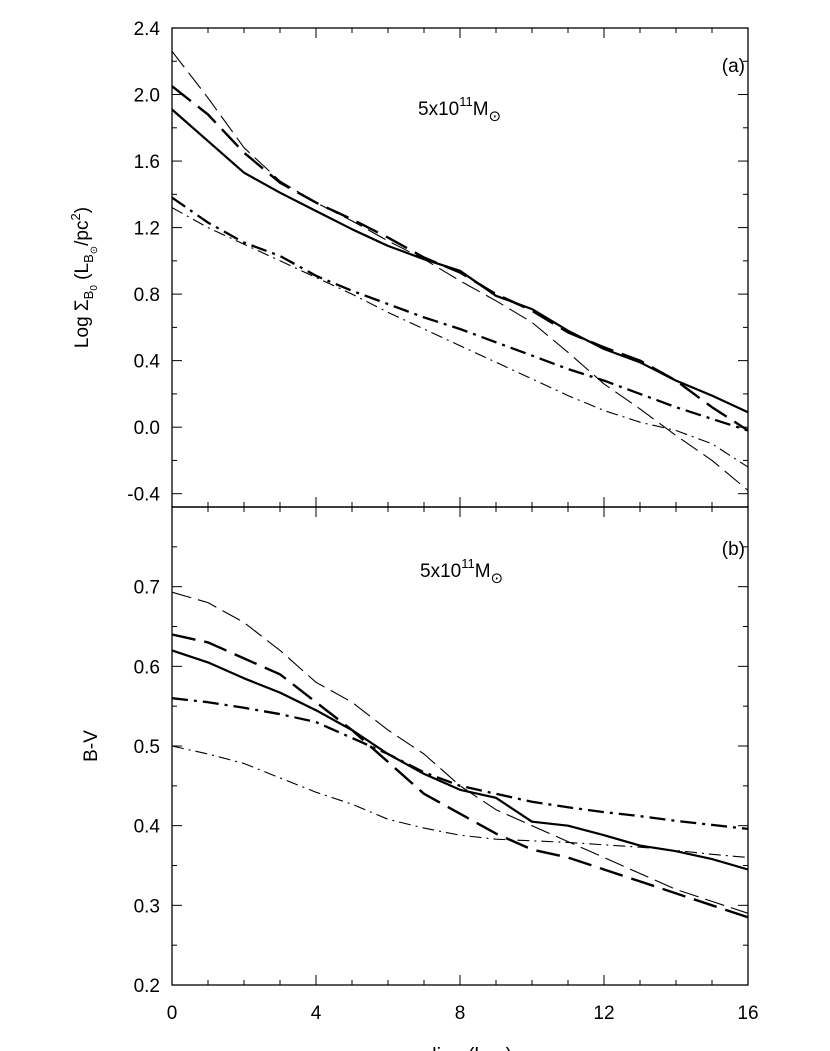  I want to click on y-tick-label: 1.6, so click(147, 162).